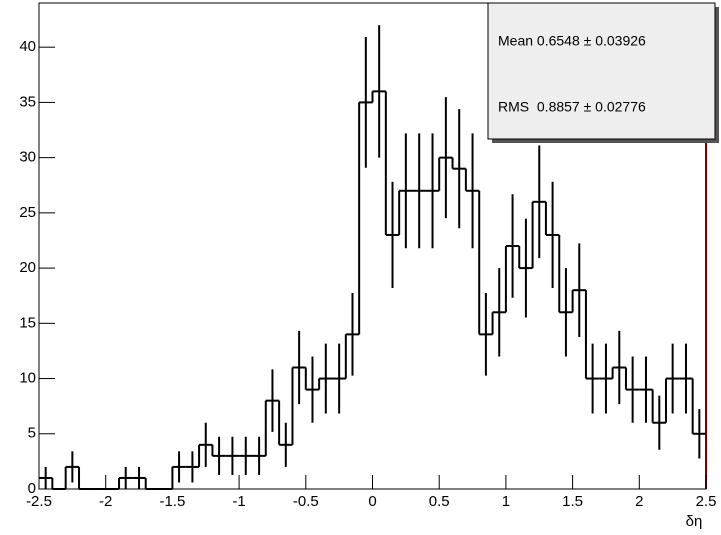 This screenshot has width=721, height=535. What do you see at coordinates (601, 71) in the screenshot?
I see `stats-box` at bounding box center [601, 71].